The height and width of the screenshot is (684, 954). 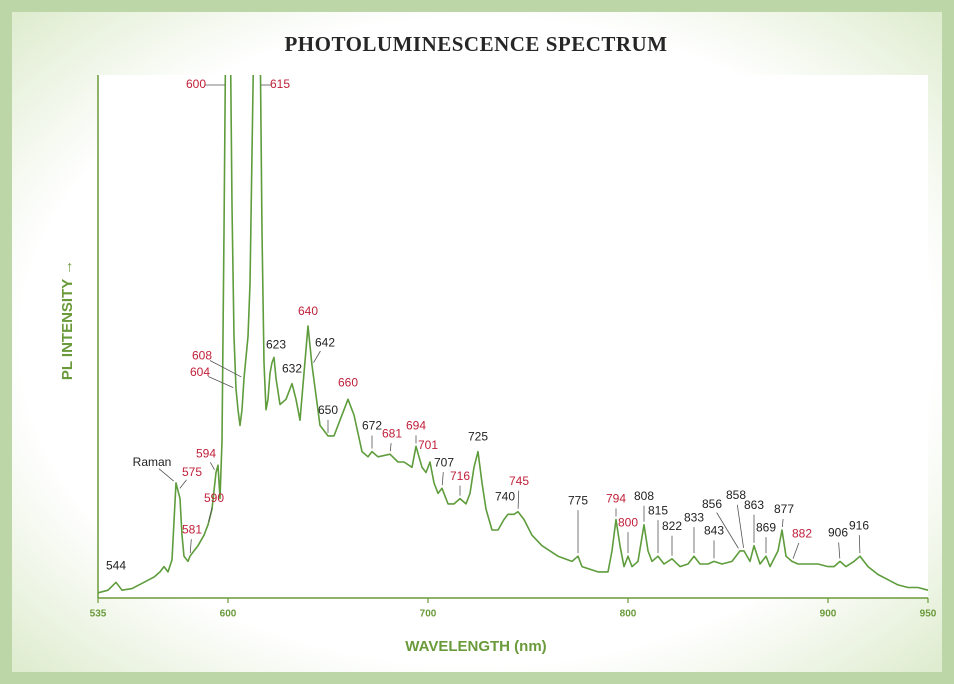 What do you see at coordinates (152, 462) in the screenshot?
I see `peak-label: Raman` at bounding box center [152, 462].